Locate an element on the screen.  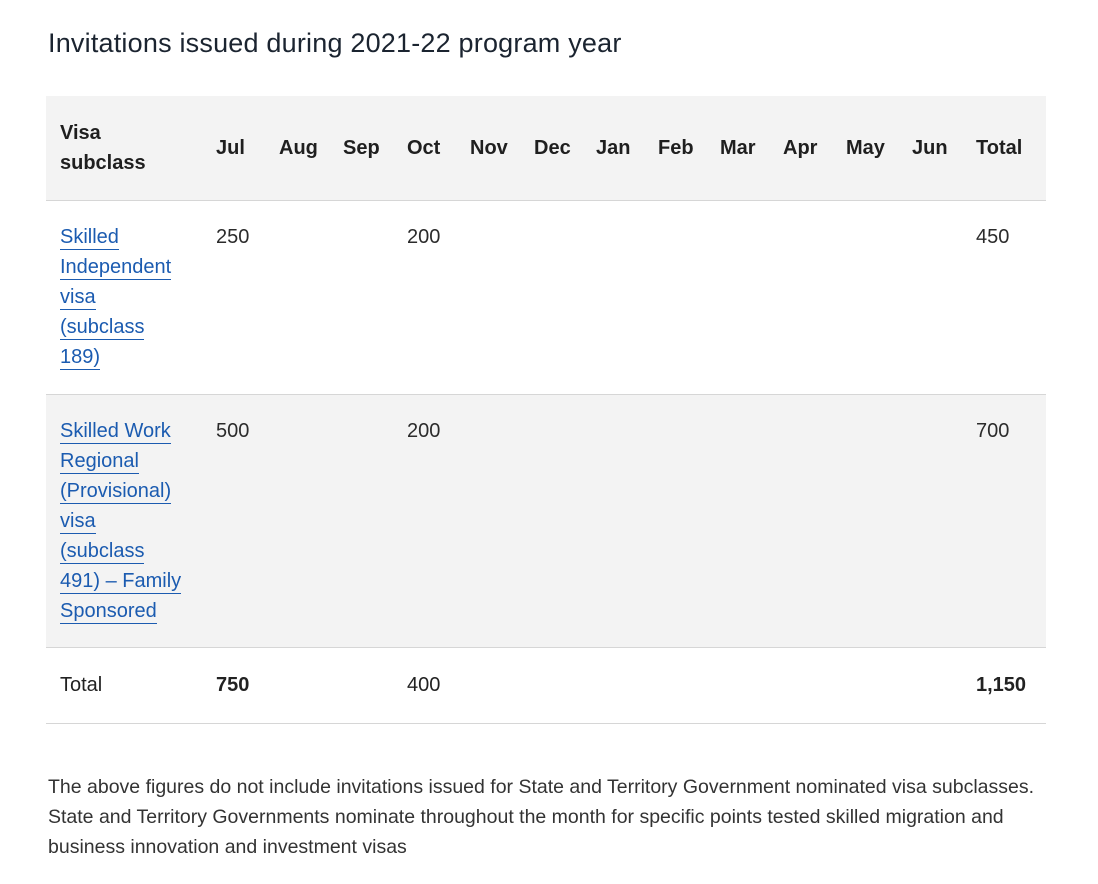
total-may is located at coordinates (879, 685).